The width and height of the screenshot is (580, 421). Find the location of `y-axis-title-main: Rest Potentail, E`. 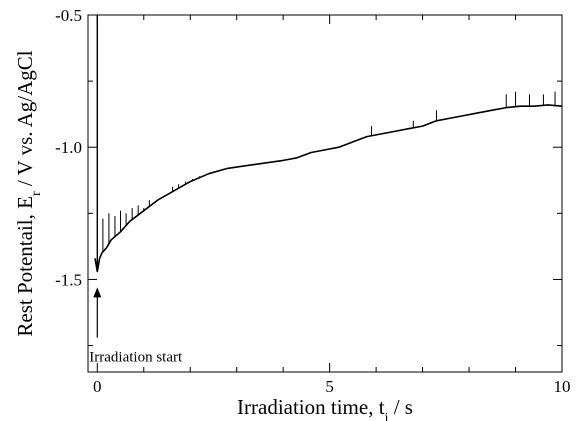

y-axis-title-main: Rest Potentail, E is located at coordinates (25, 266).